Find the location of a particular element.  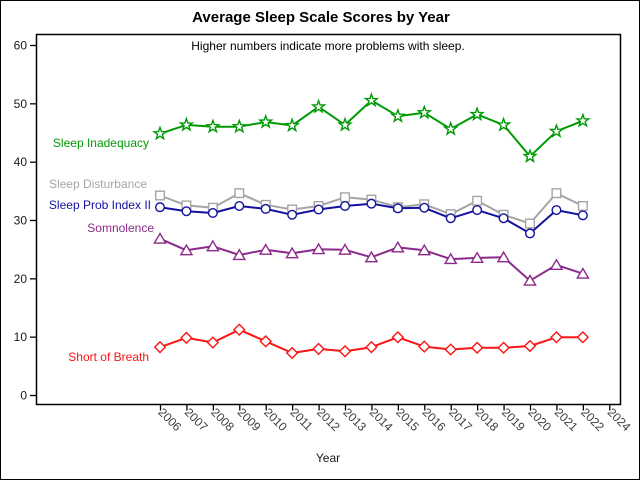

x-tick-label: 2024 is located at coordinates (619, 419).